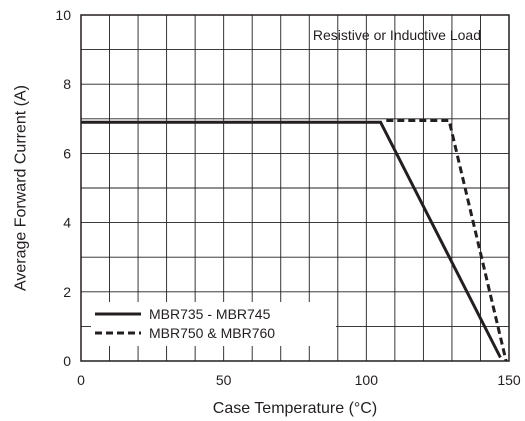  I want to click on legend-background, so click(213, 324).